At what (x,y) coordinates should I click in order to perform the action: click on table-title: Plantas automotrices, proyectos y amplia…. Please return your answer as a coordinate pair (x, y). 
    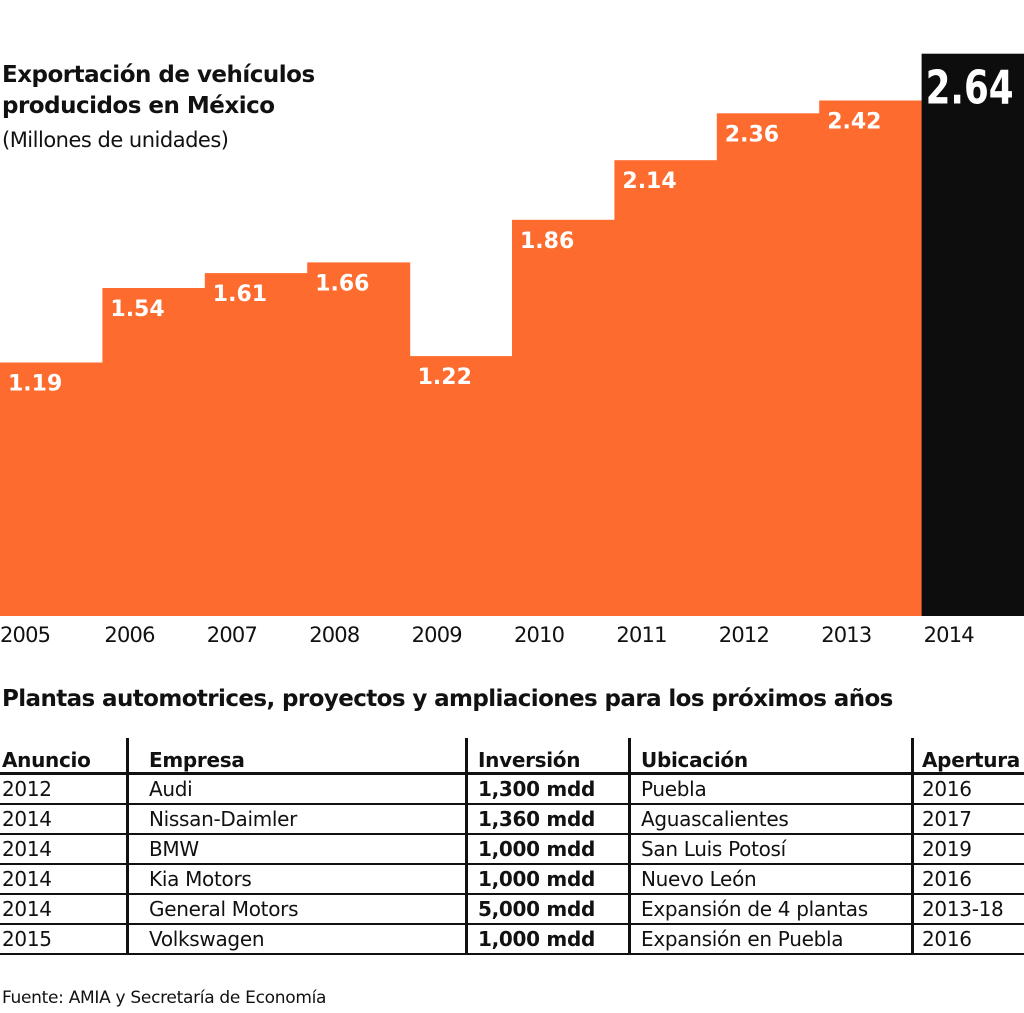
    Looking at the image, I should click on (447, 699).